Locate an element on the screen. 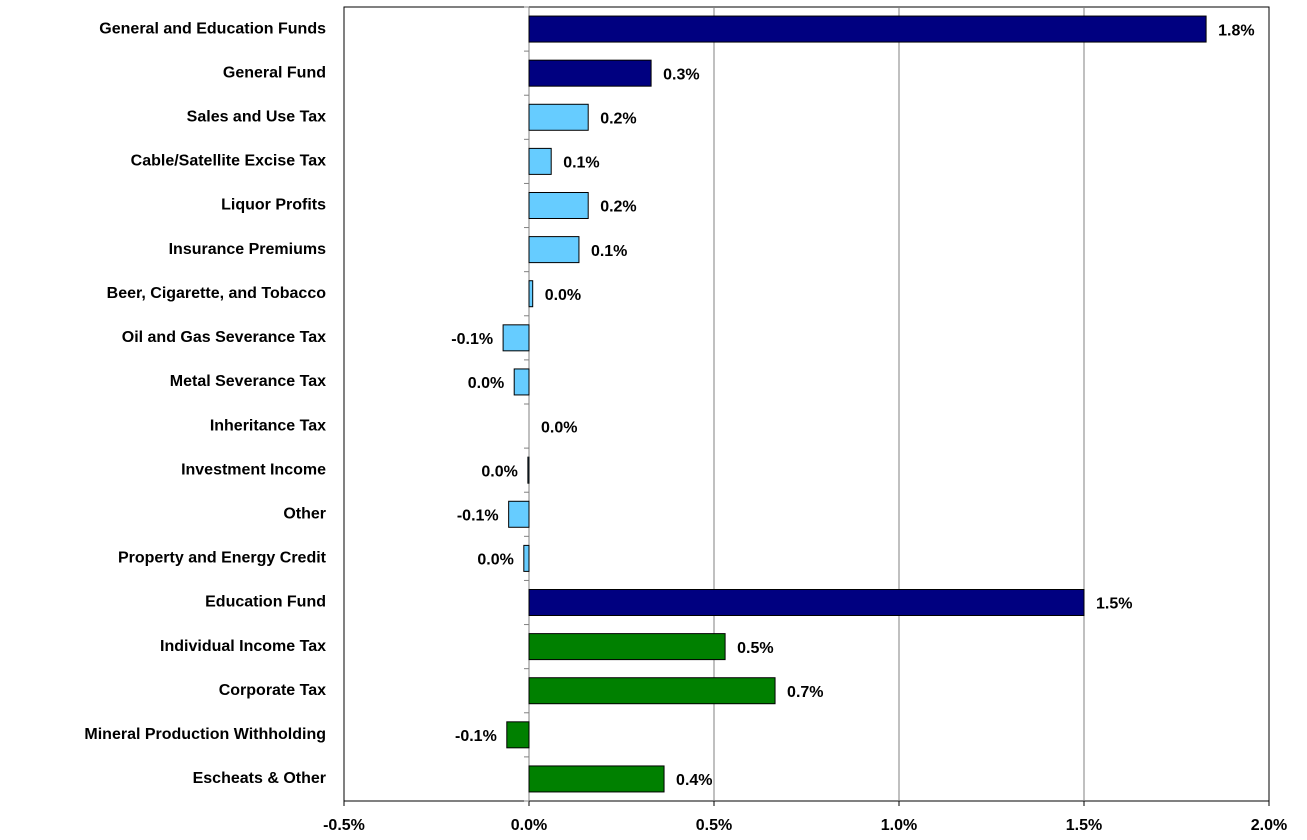 This screenshot has height=840, width=1307. value-label: 1.5% is located at coordinates (1114, 604).